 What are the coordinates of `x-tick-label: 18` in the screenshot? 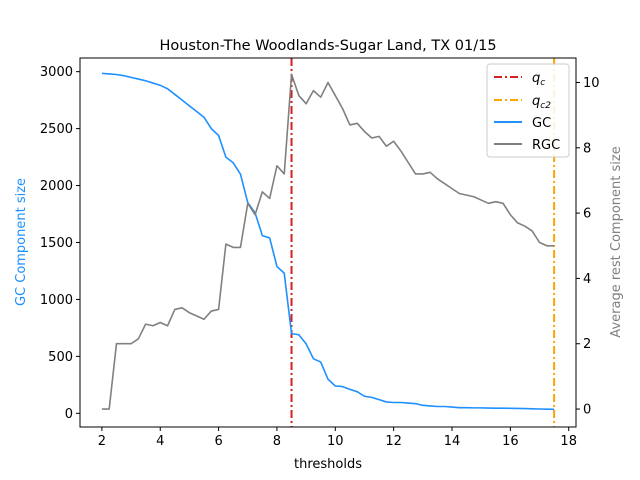 It's located at (568, 441).